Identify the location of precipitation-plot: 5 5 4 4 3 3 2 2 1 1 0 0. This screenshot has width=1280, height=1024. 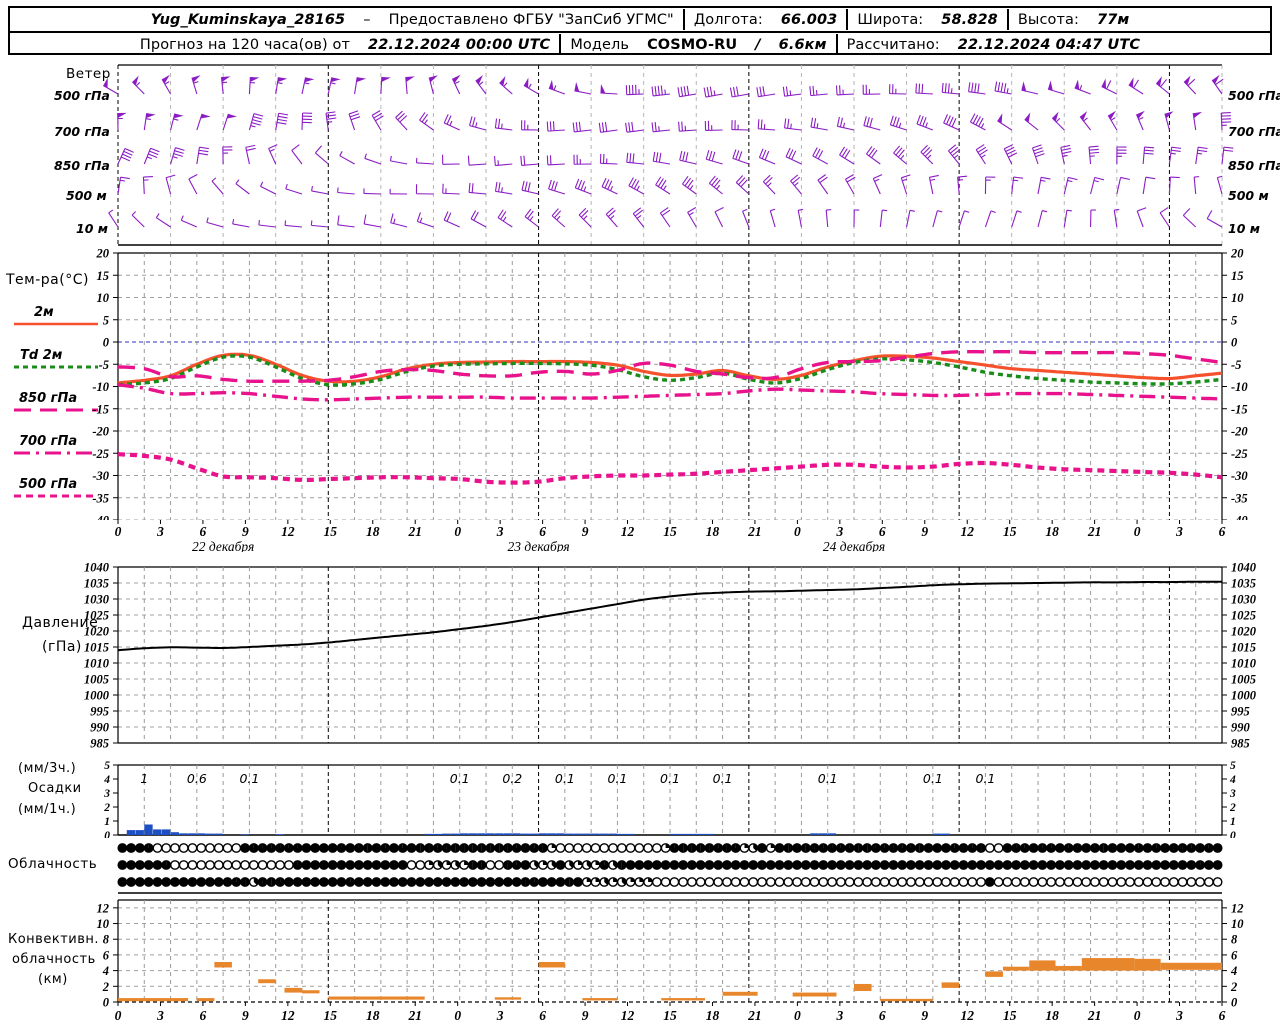
(669, 800).